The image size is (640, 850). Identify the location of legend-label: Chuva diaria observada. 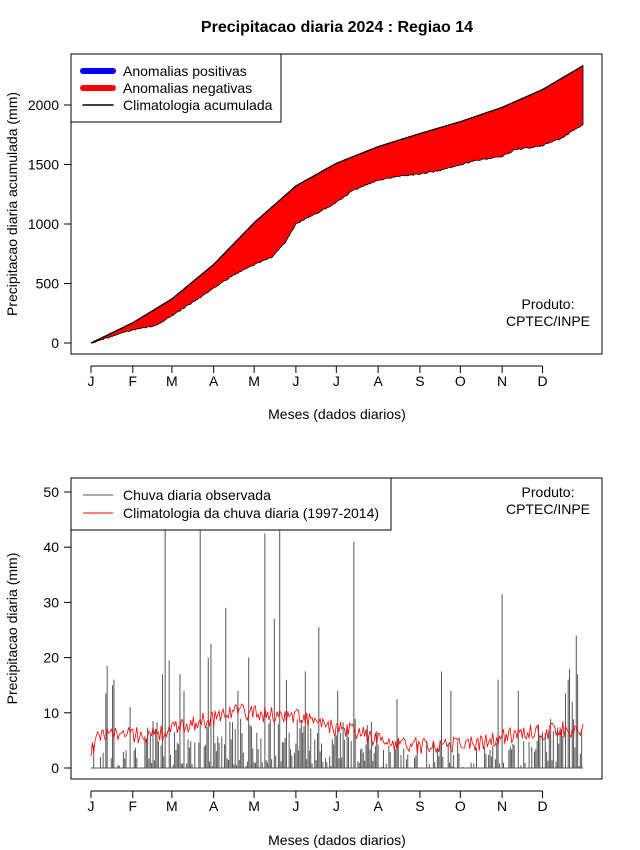
(197, 495).